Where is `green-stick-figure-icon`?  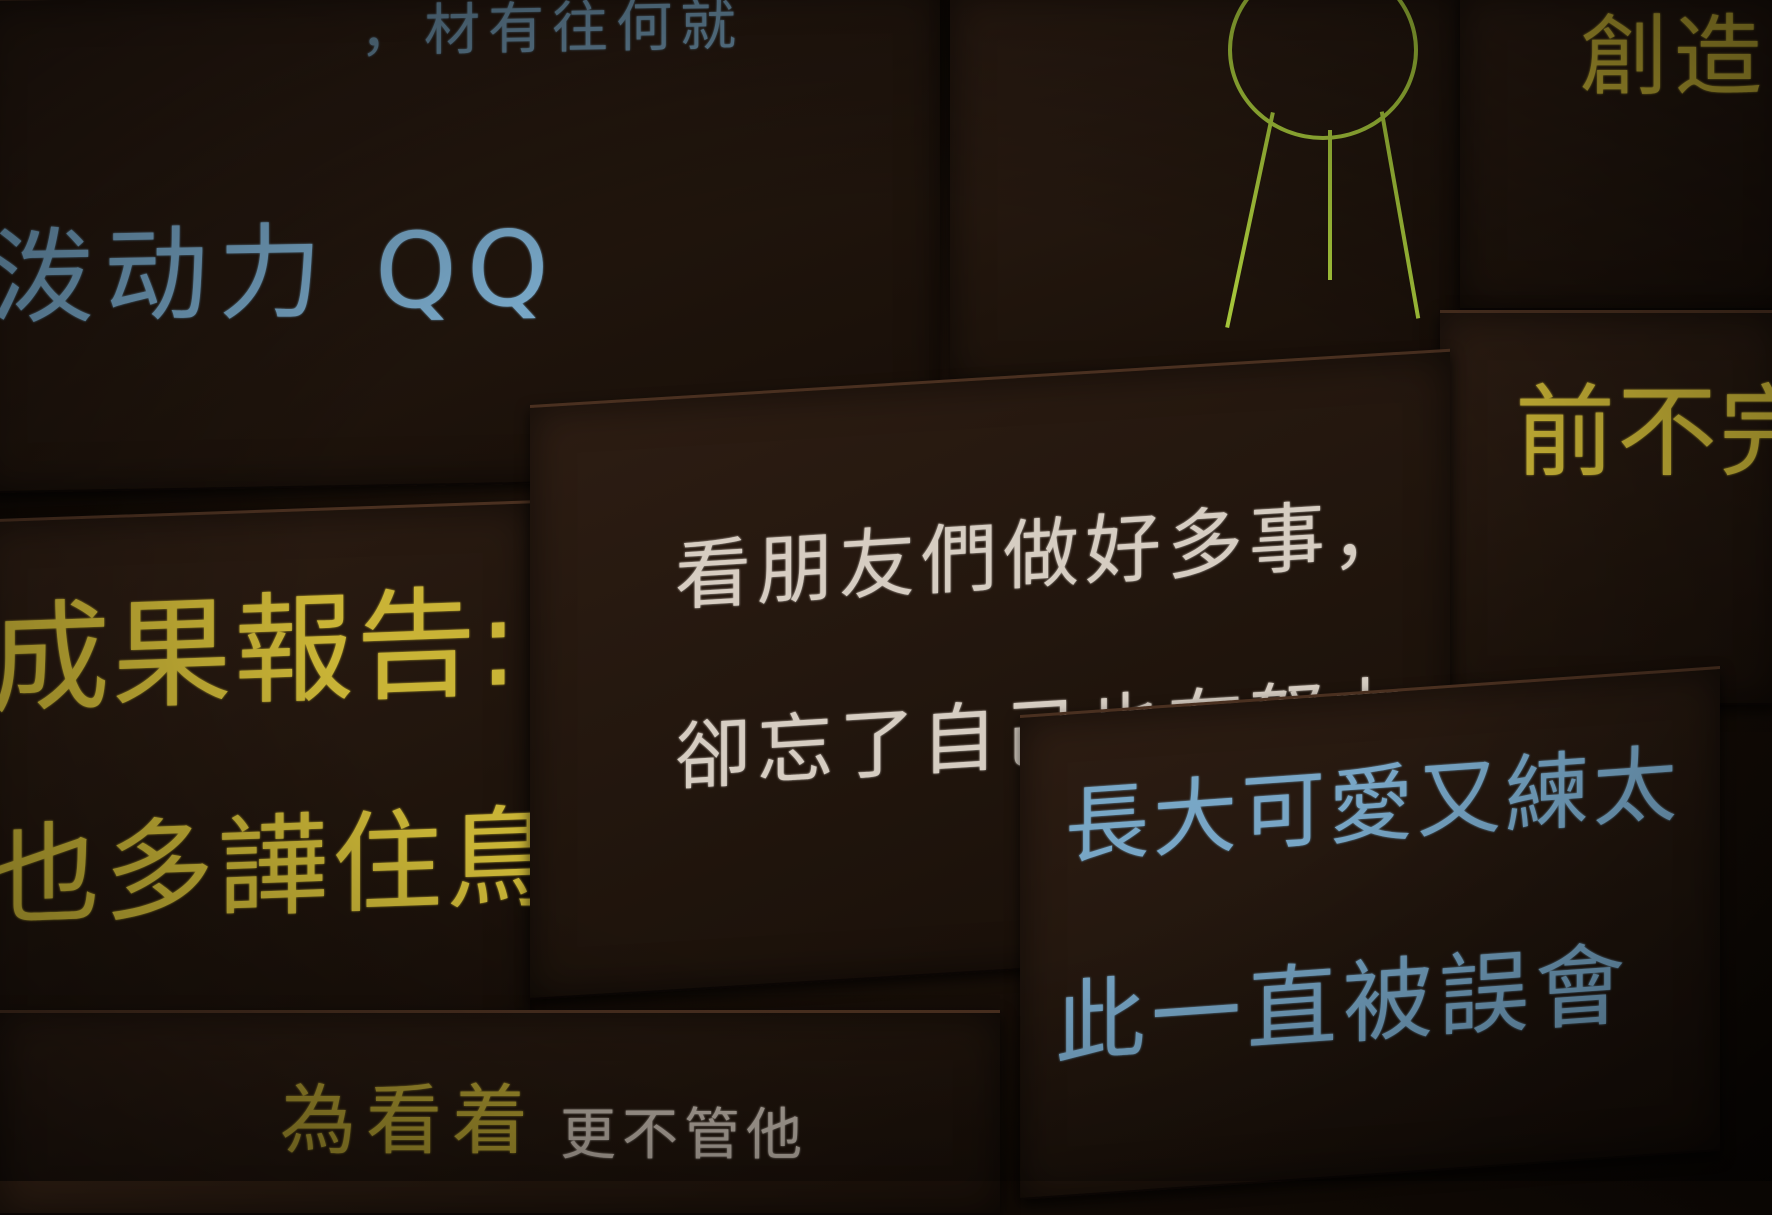 green-stick-figure-icon is located at coordinates (1326, 190).